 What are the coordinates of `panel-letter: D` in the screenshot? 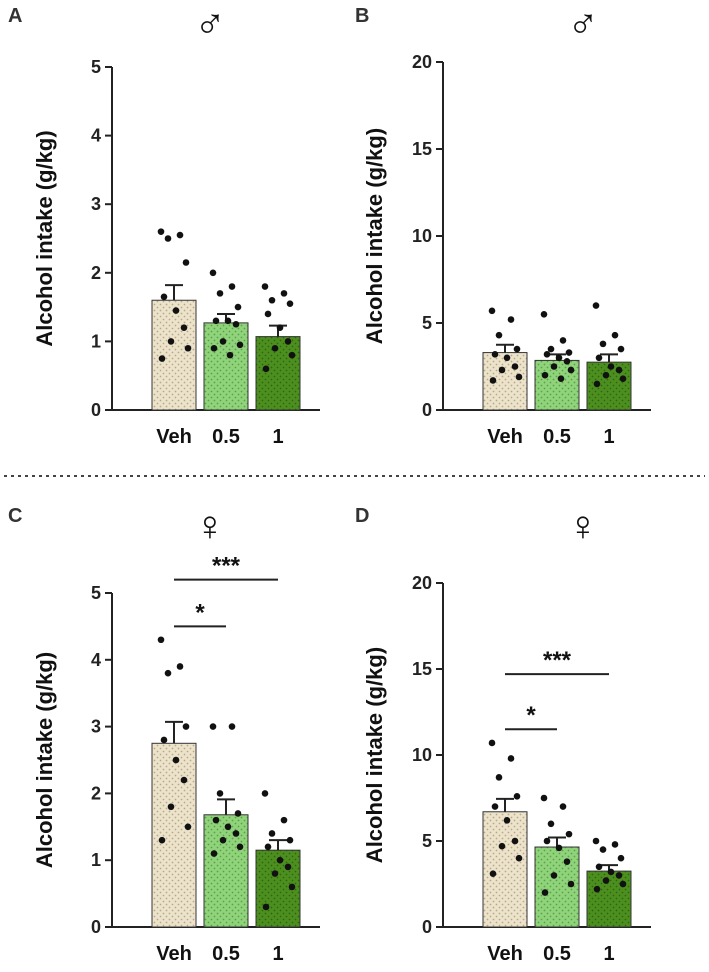 It's located at (362, 516).